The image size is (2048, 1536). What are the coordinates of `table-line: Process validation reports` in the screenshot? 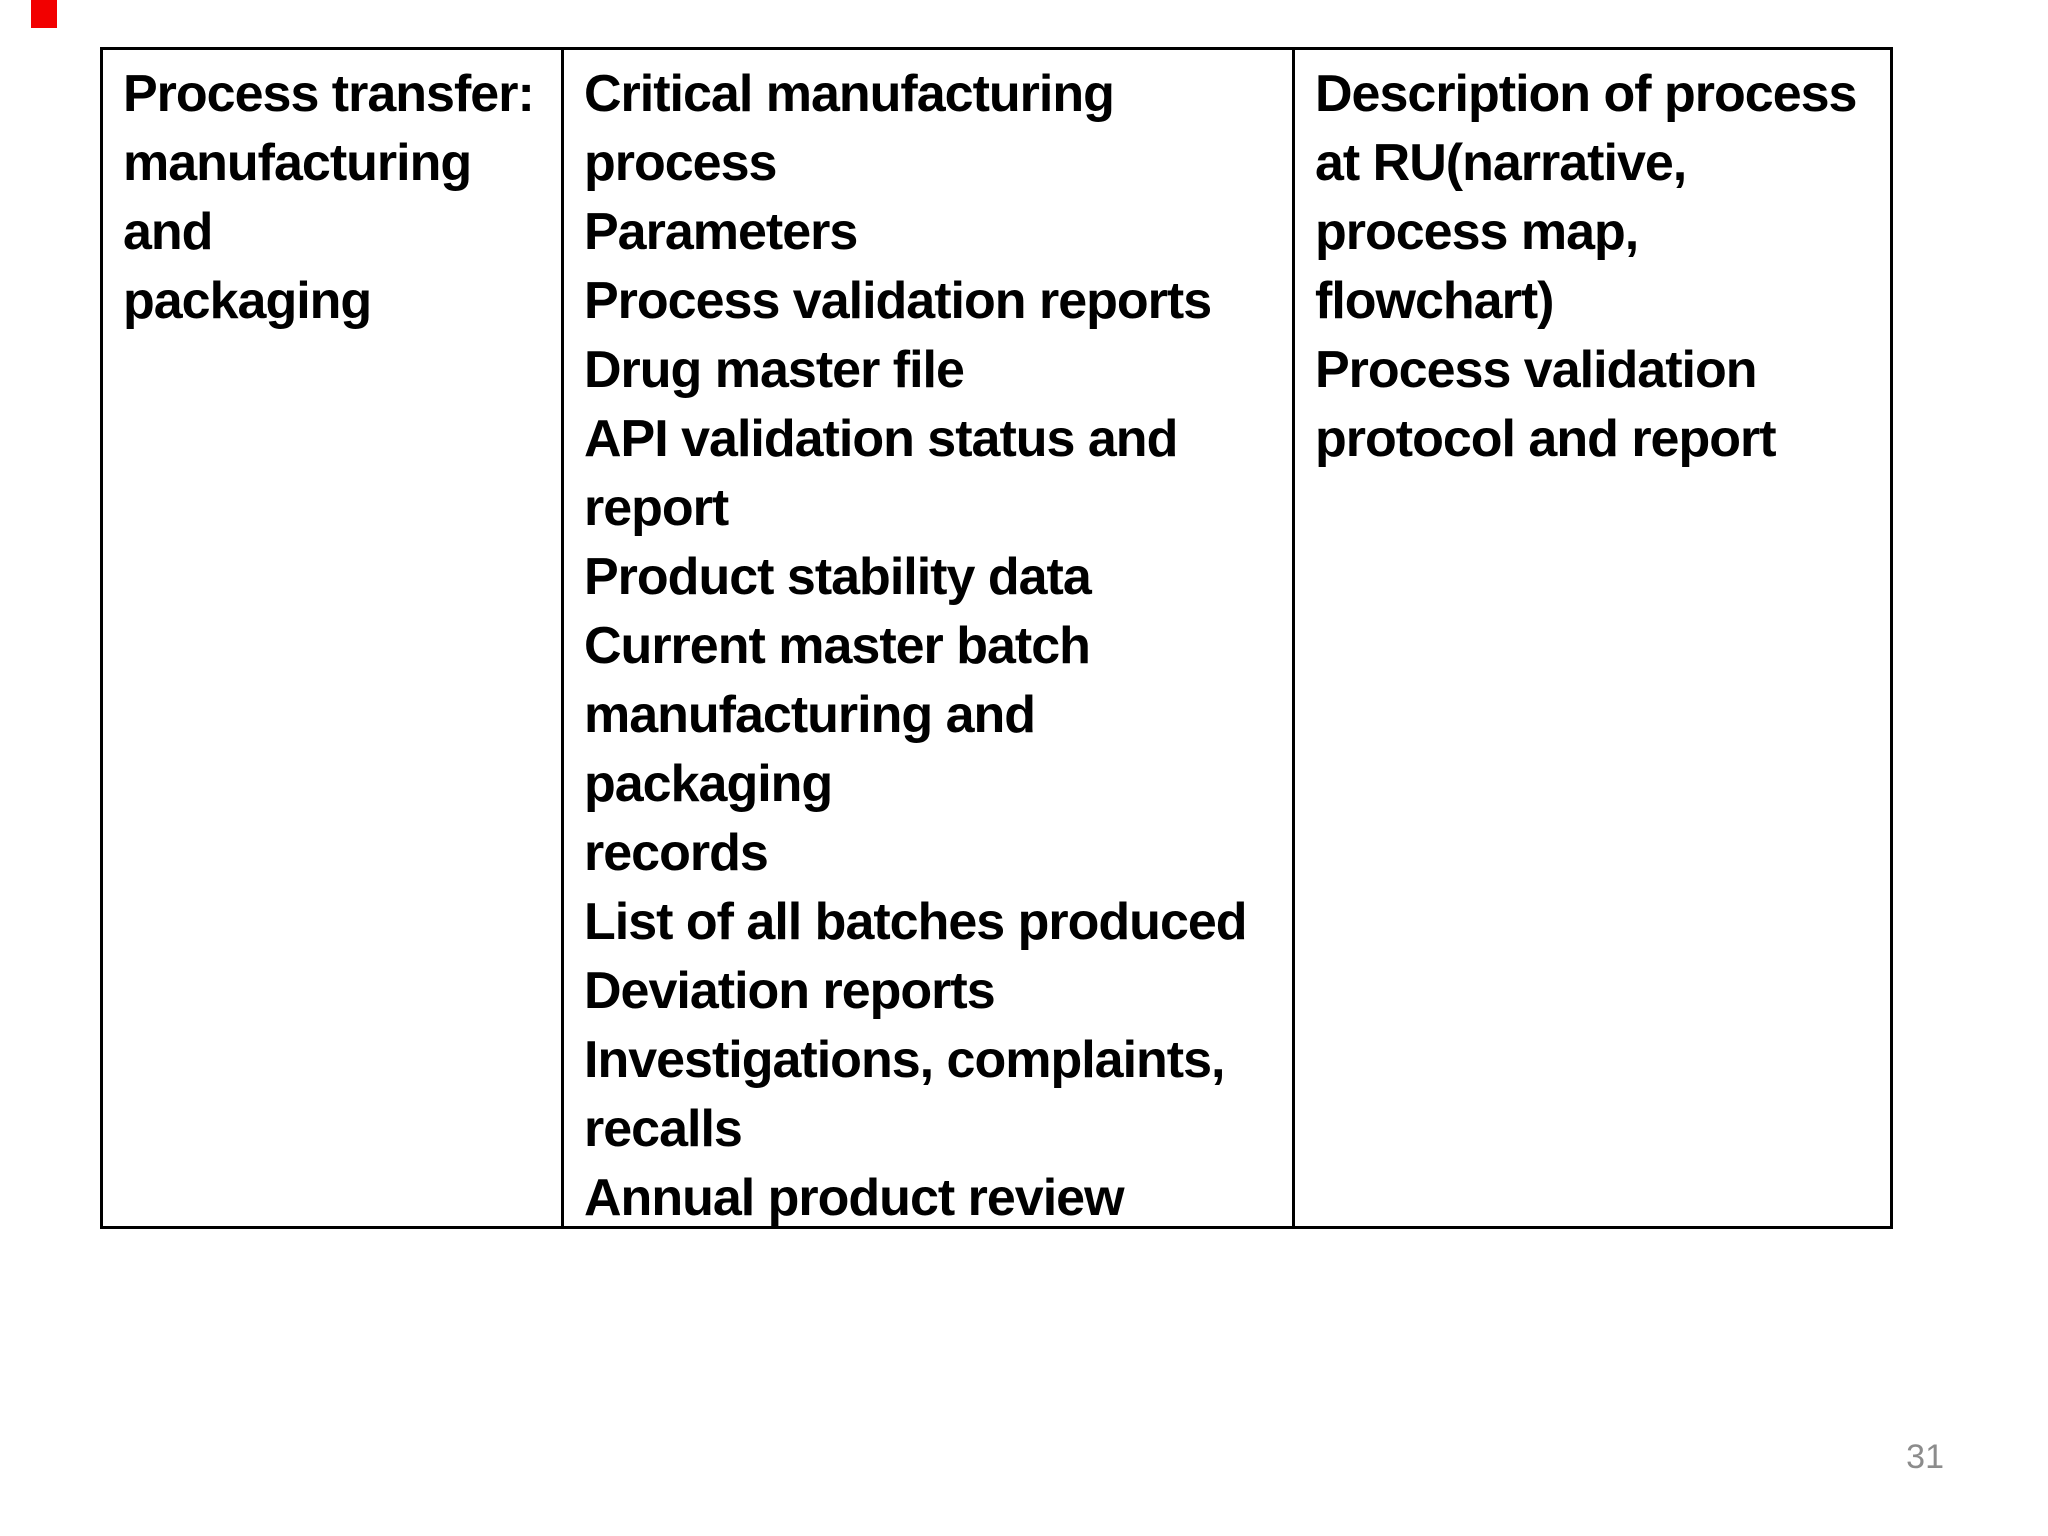 It's located at (898, 301).